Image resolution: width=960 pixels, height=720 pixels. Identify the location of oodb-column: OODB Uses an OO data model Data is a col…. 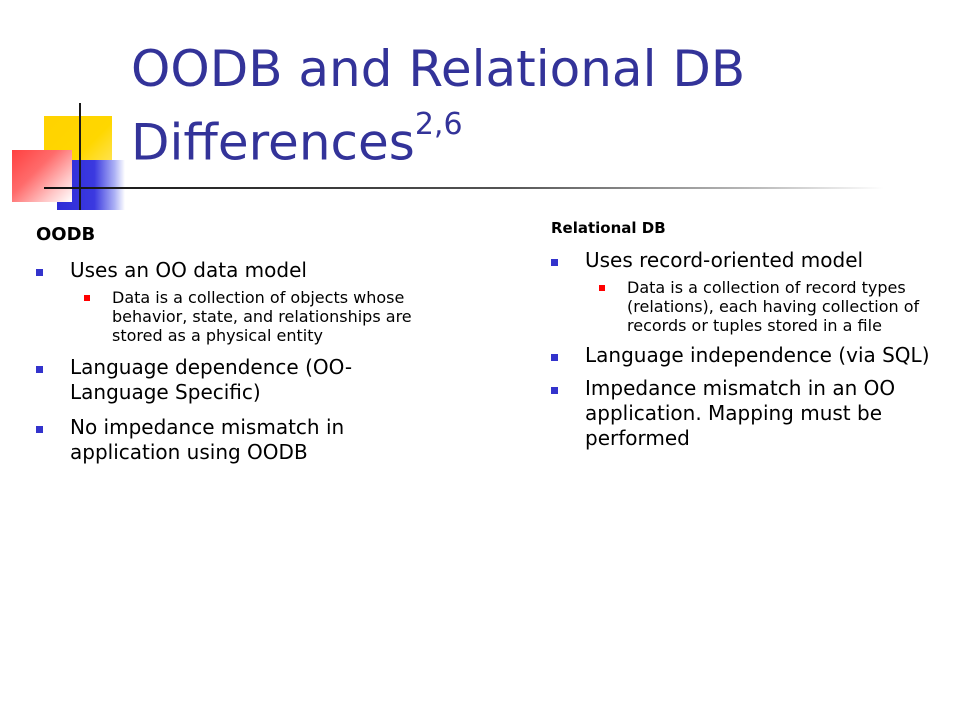
(241, 343).